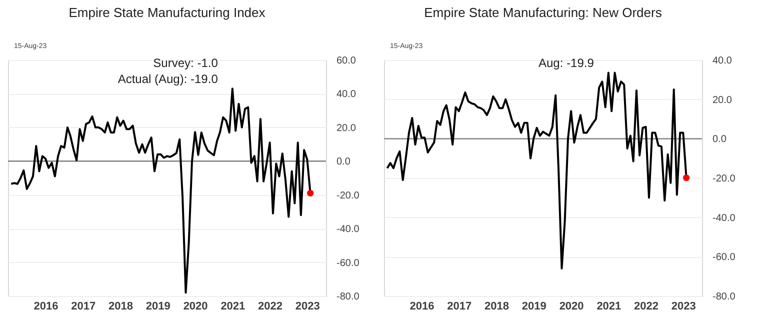 The width and height of the screenshot is (780, 323). What do you see at coordinates (168, 79) in the screenshot?
I see `annotation: Actual (Aug): -19.0` at bounding box center [168, 79].